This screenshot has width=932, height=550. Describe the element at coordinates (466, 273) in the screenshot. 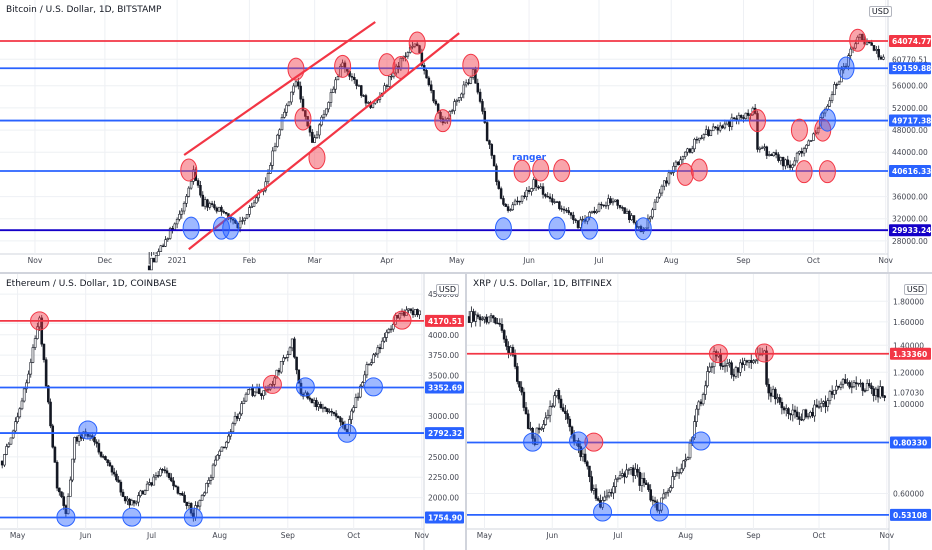

I see `panel-divider-horizontal` at that location.